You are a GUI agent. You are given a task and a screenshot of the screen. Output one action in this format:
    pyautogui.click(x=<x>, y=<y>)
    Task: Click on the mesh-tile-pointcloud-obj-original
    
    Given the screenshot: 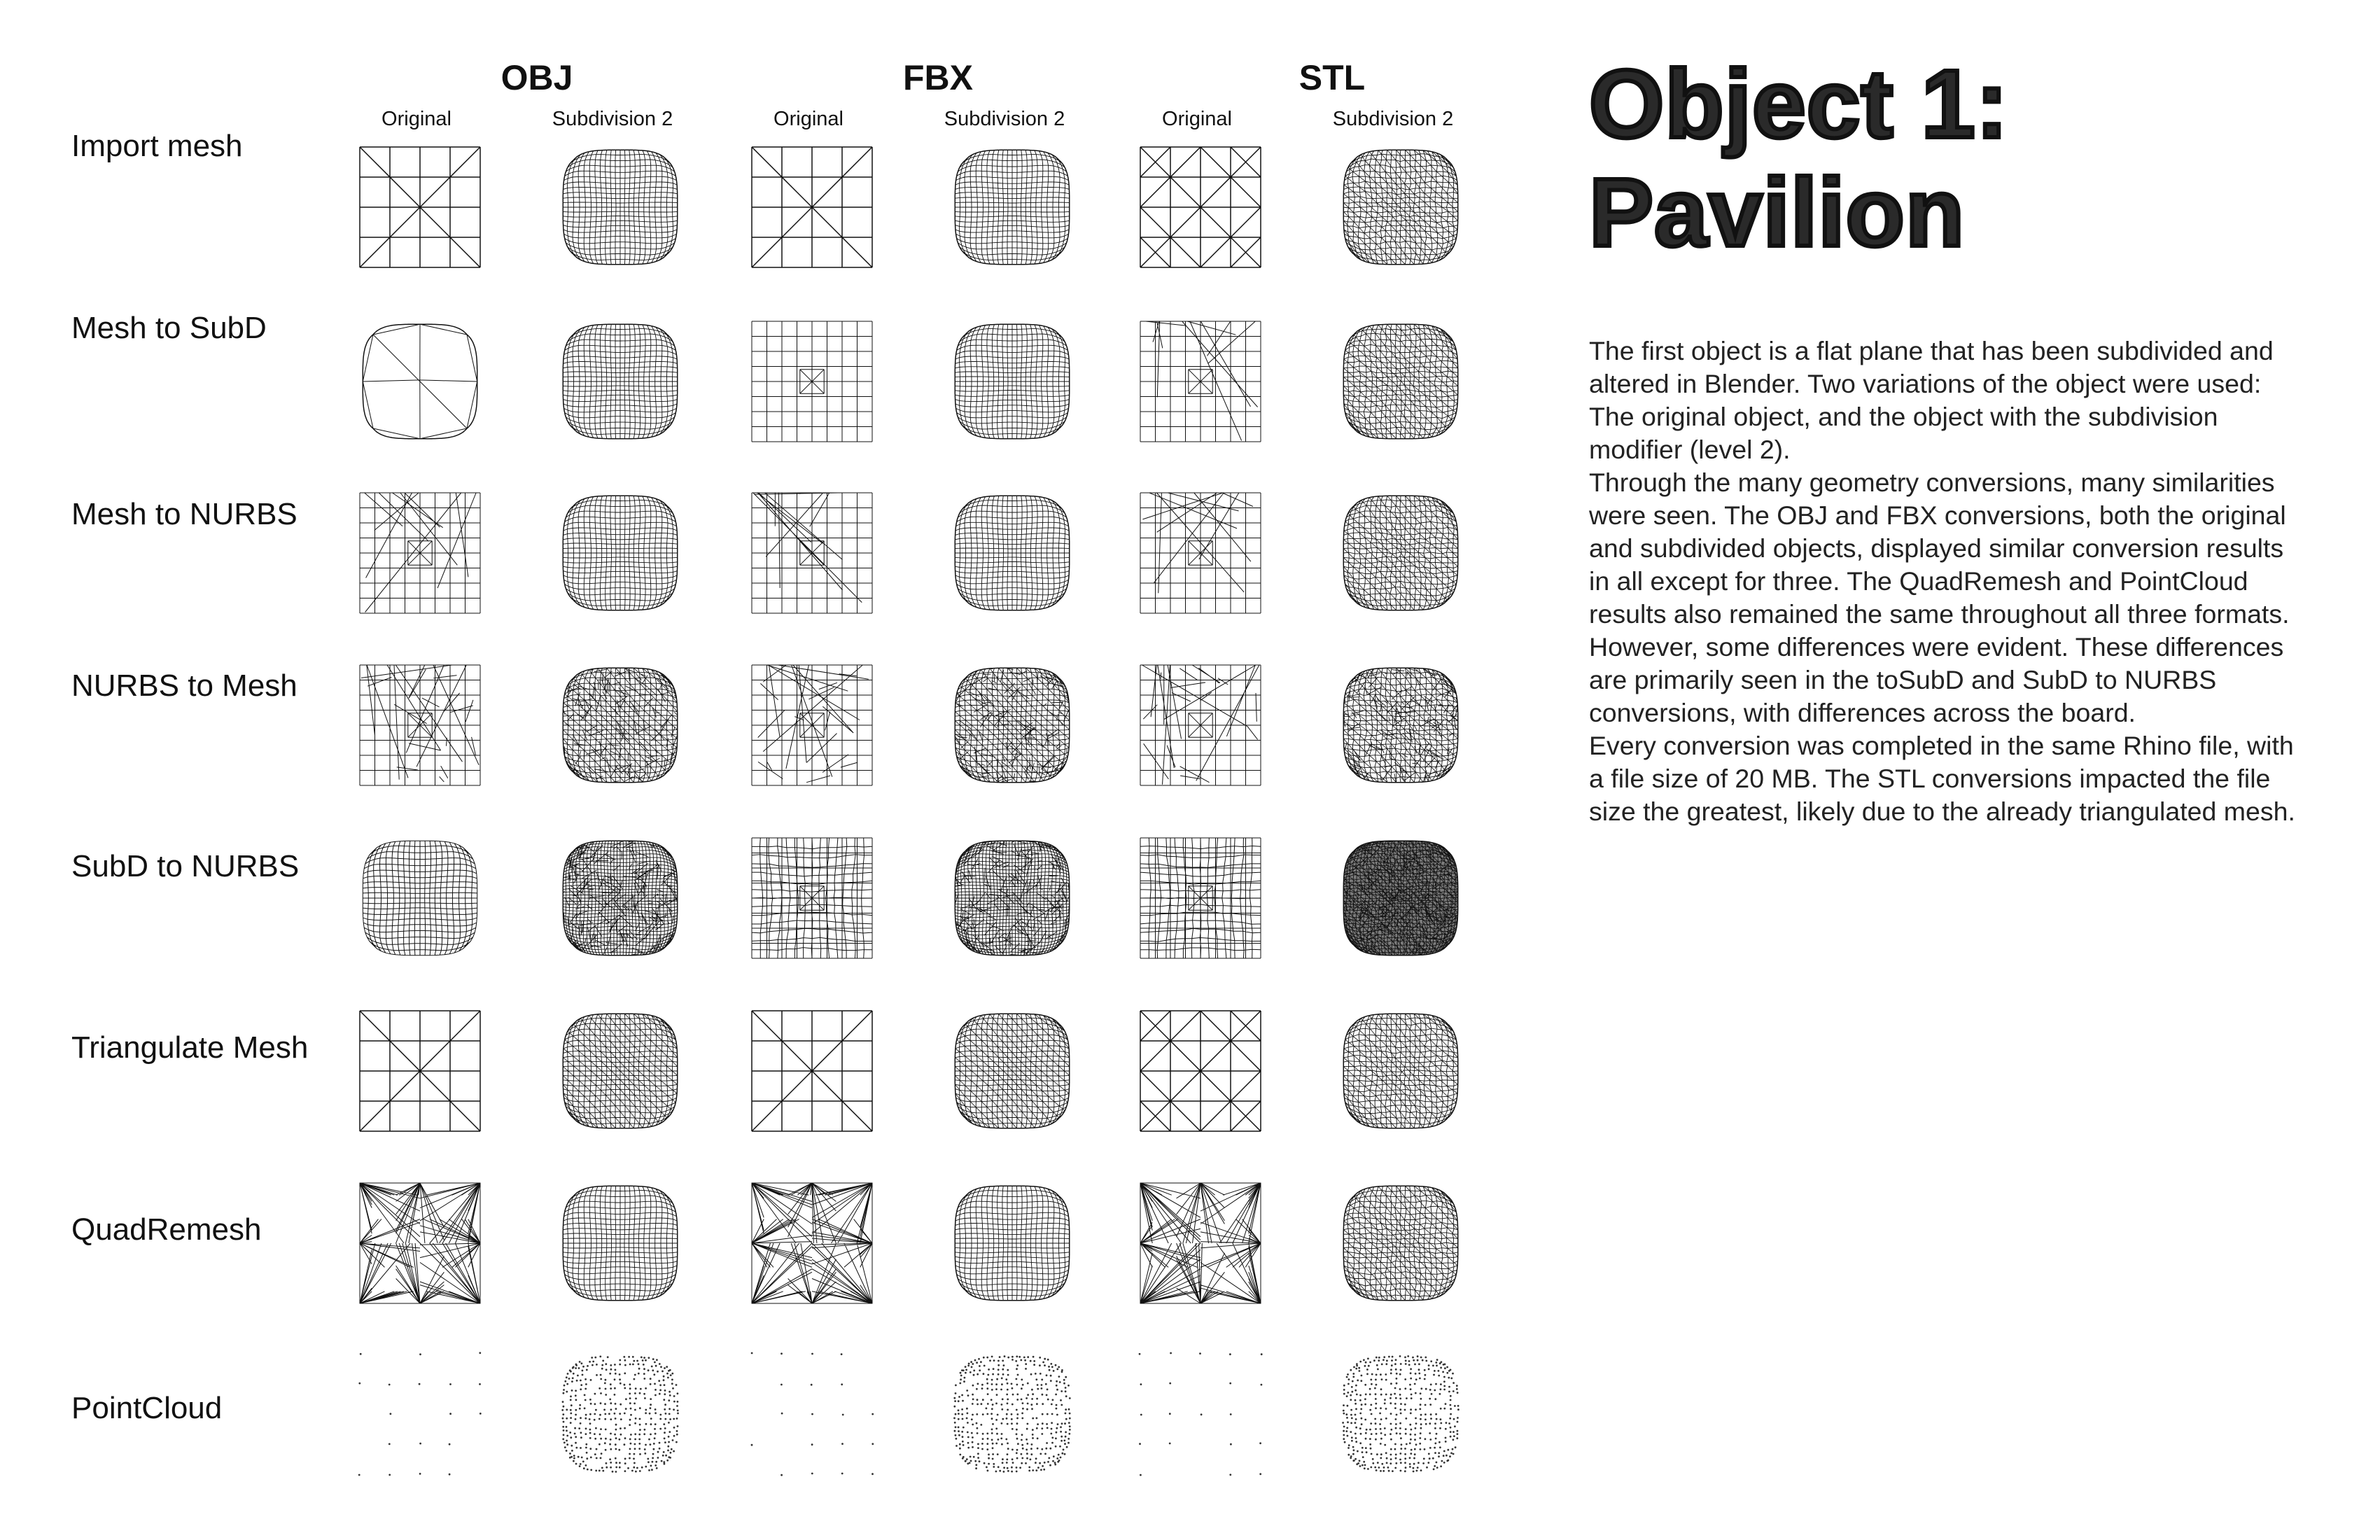 What is the action you would take?
    pyautogui.click(x=420, y=1414)
    